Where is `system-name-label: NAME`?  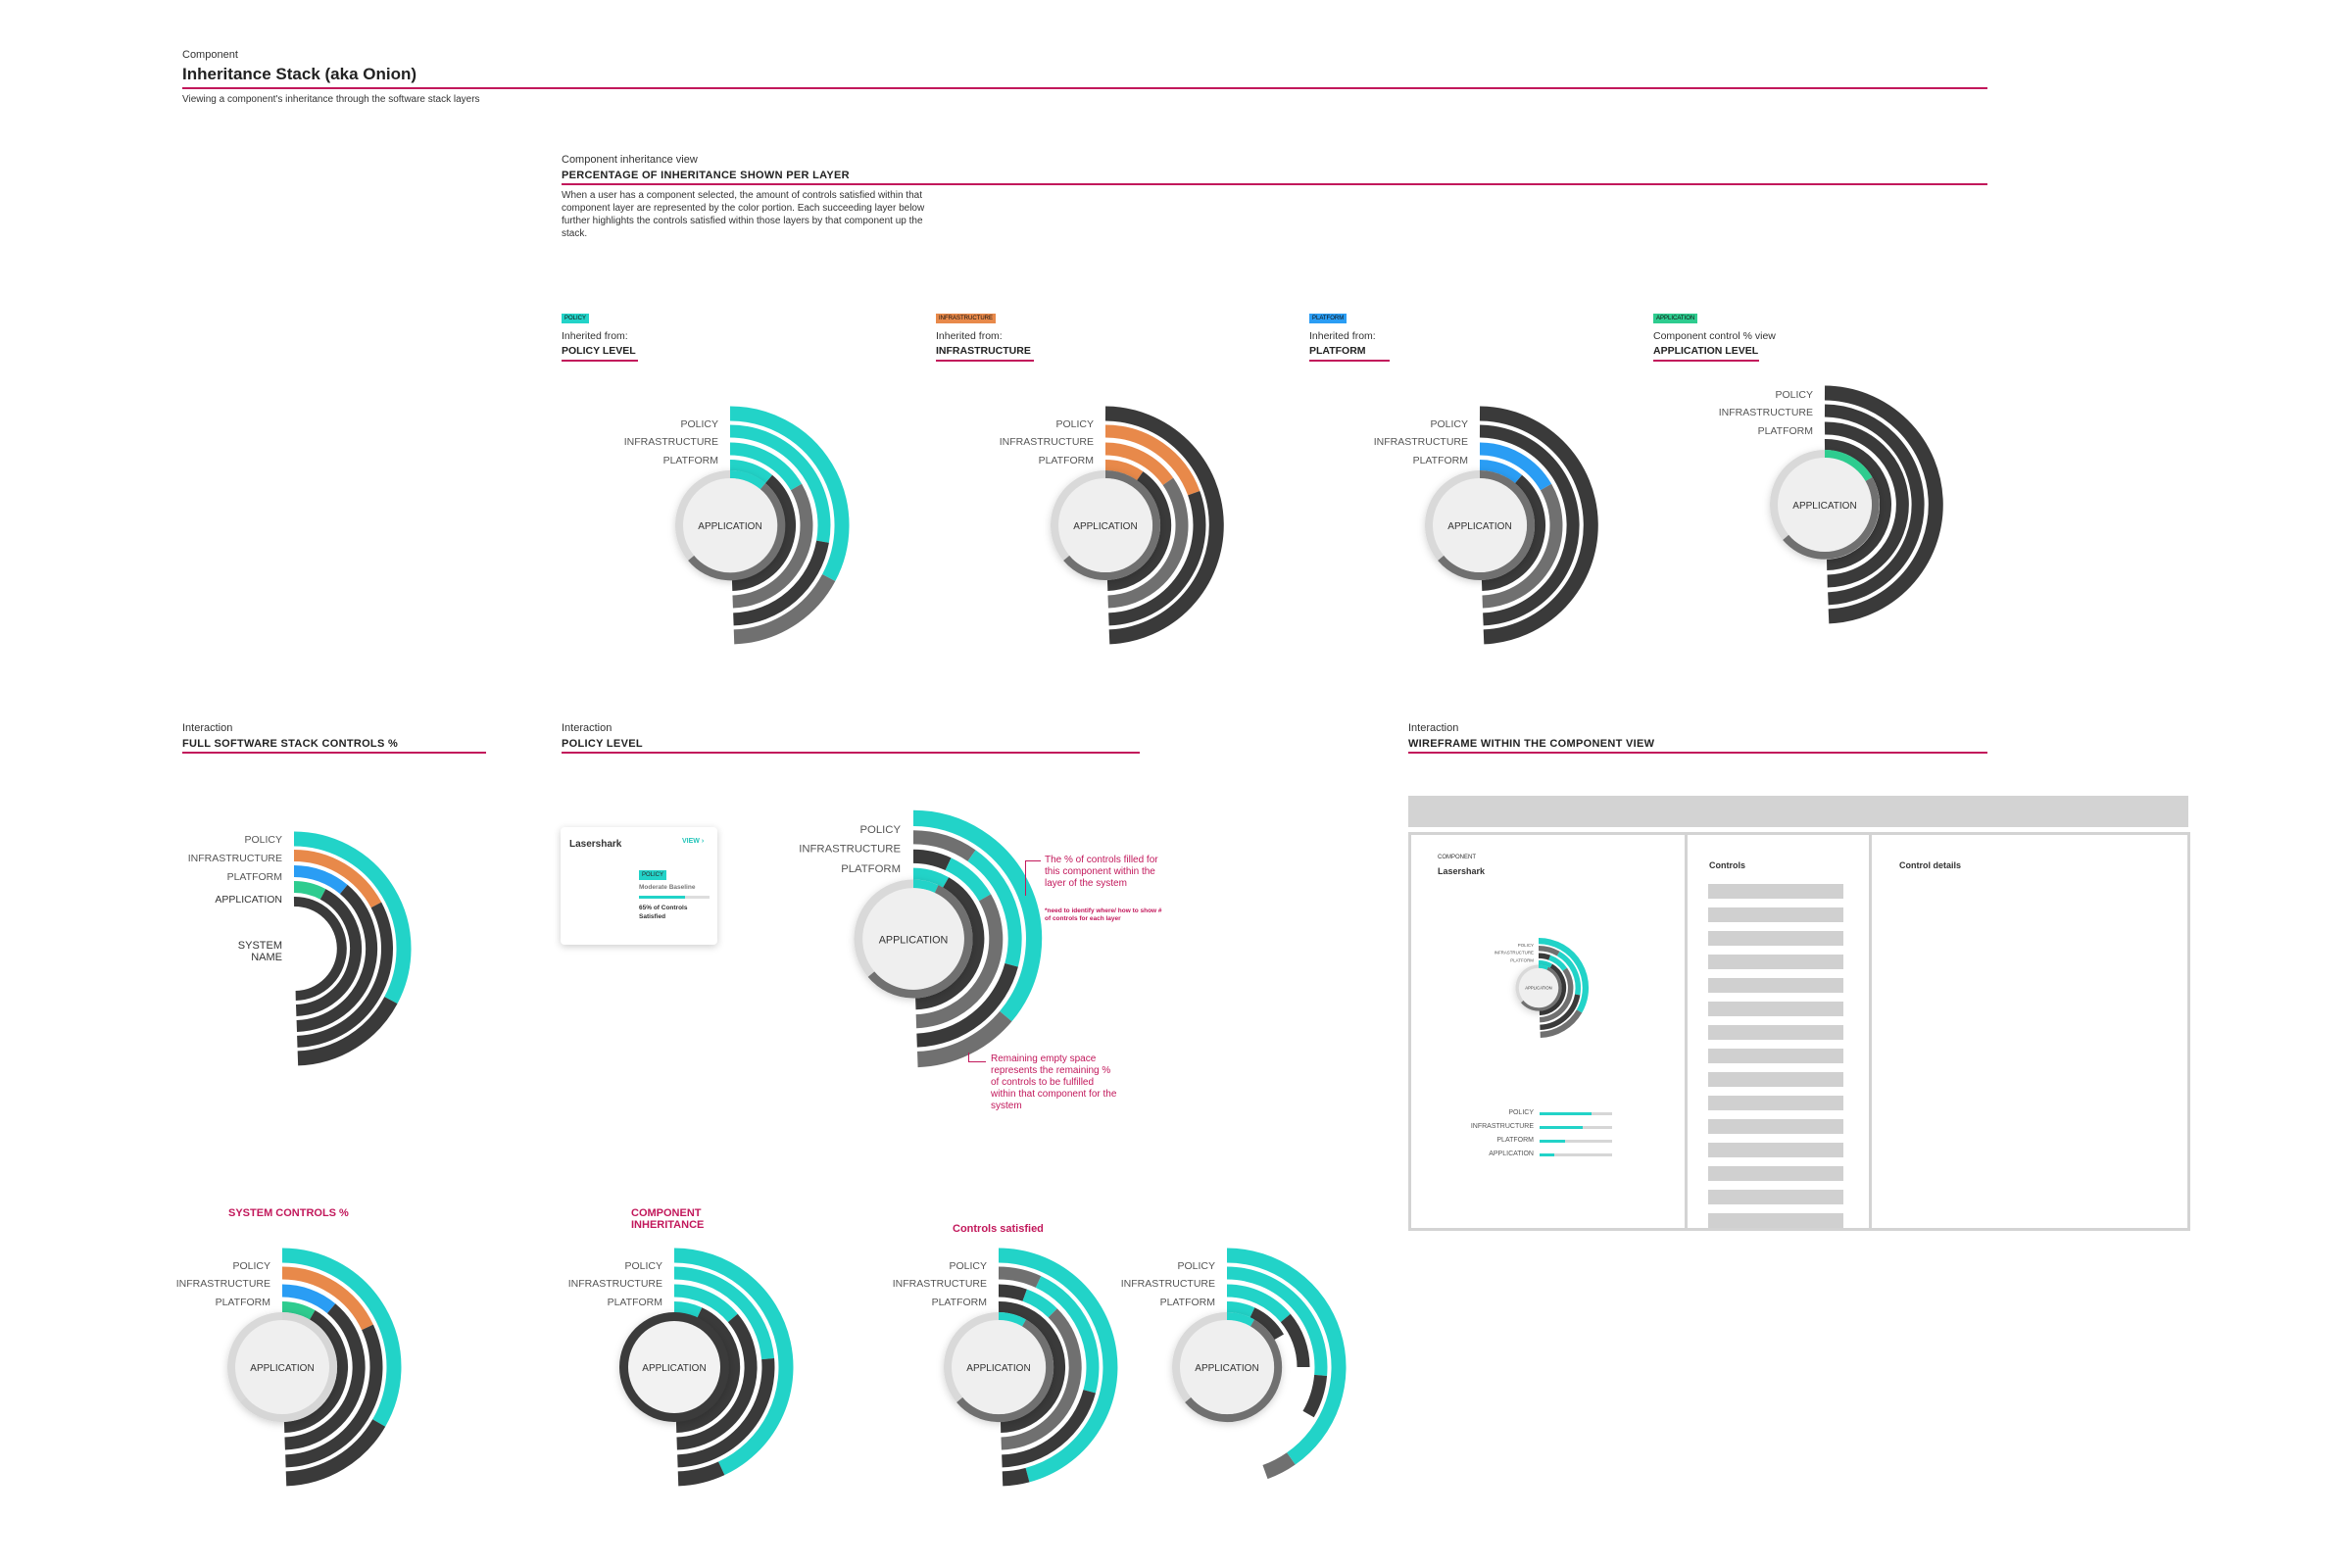
system-name-label: NAME is located at coordinates (266, 957).